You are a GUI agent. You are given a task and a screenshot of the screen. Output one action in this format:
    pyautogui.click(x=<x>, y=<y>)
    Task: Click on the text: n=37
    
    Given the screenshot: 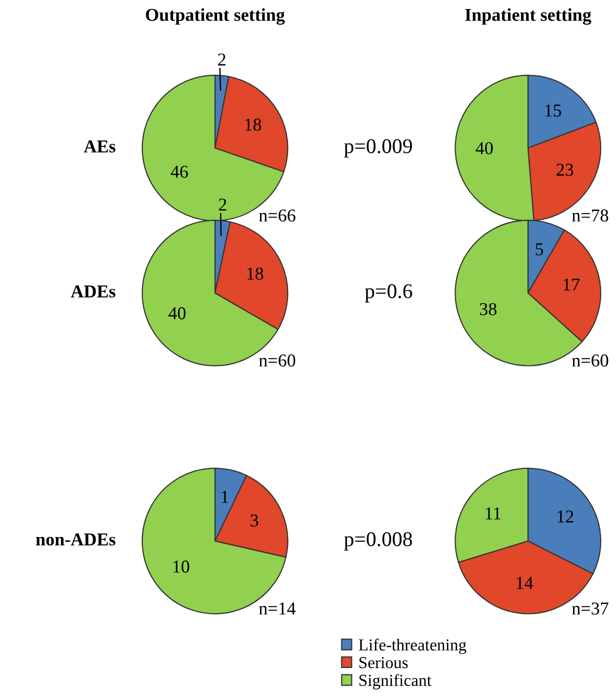 What is the action you would take?
    pyautogui.click(x=590, y=608)
    